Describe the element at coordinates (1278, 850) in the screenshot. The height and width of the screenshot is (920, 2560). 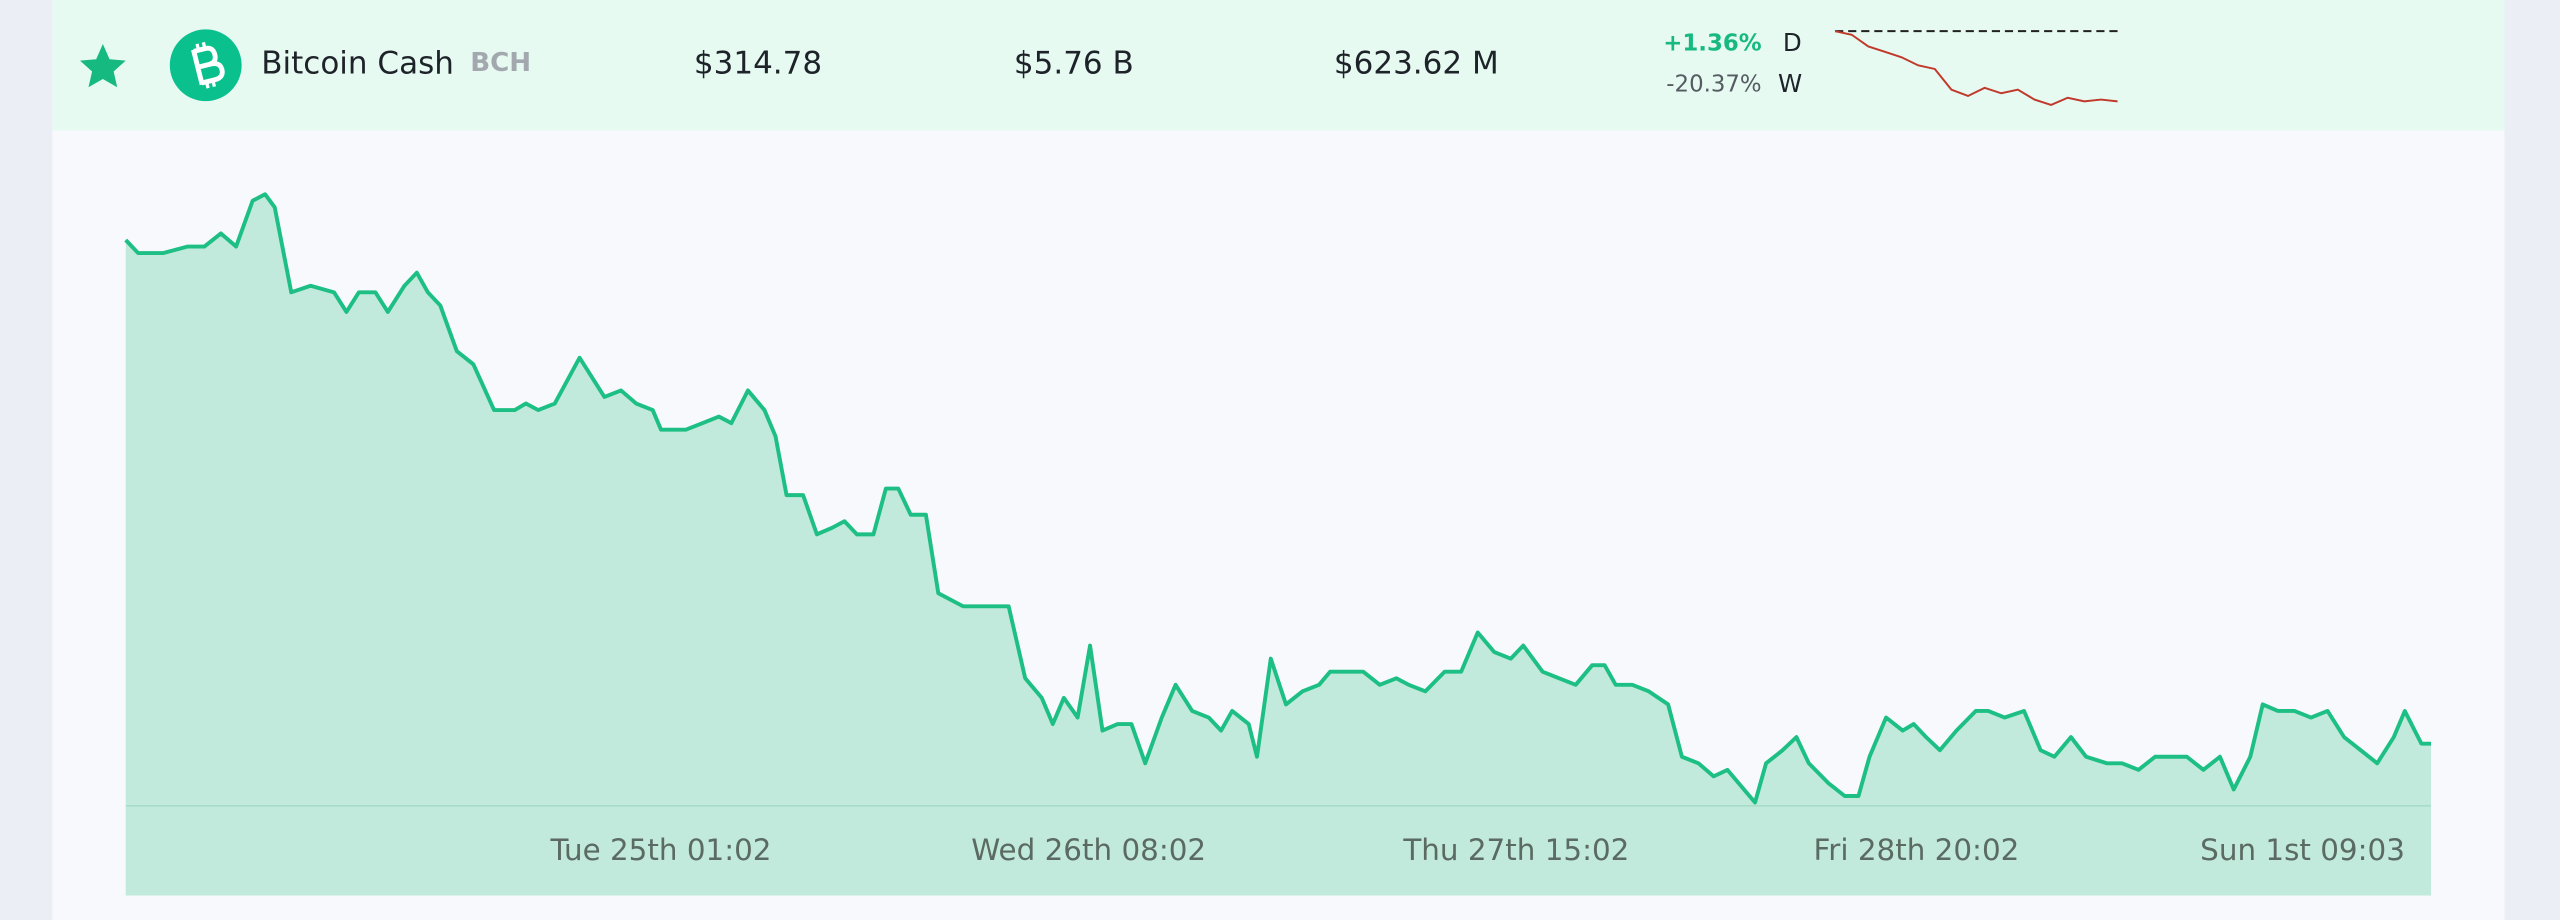
I see `axis-band` at that location.